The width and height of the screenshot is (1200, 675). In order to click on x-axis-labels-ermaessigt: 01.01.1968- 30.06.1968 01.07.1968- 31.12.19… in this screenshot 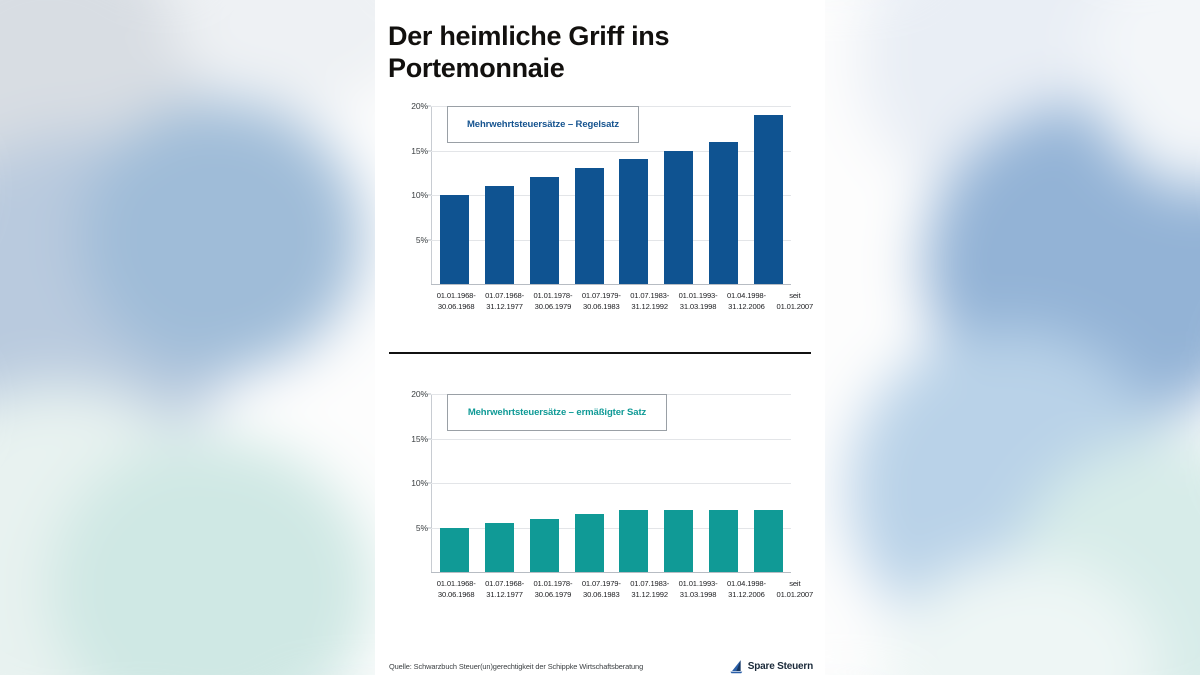, I will do `click(625, 590)`.